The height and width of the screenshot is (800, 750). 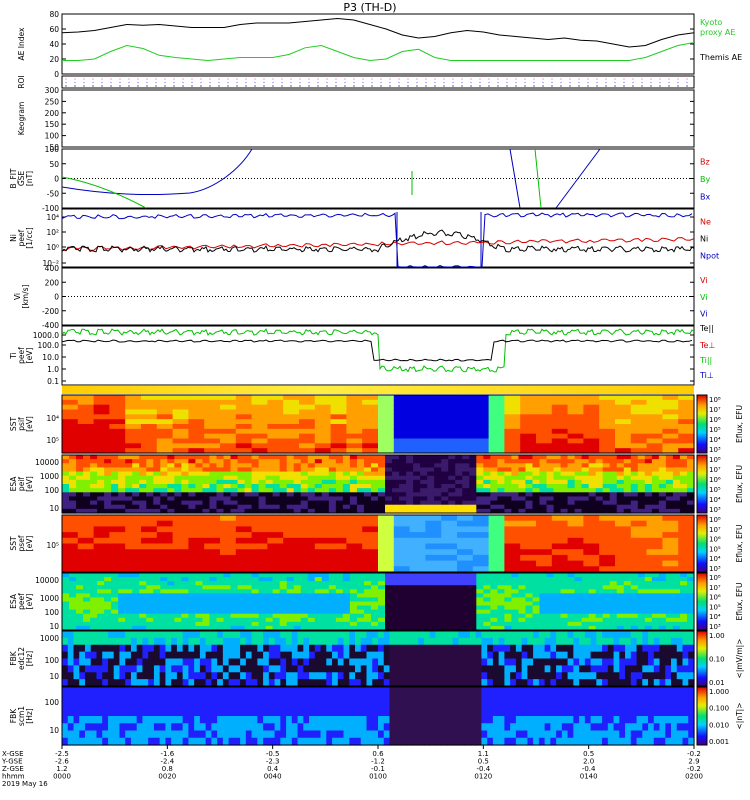 I want to click on ae-legend-kyoto-line2: proxy AE, so click(x=717, y=32).